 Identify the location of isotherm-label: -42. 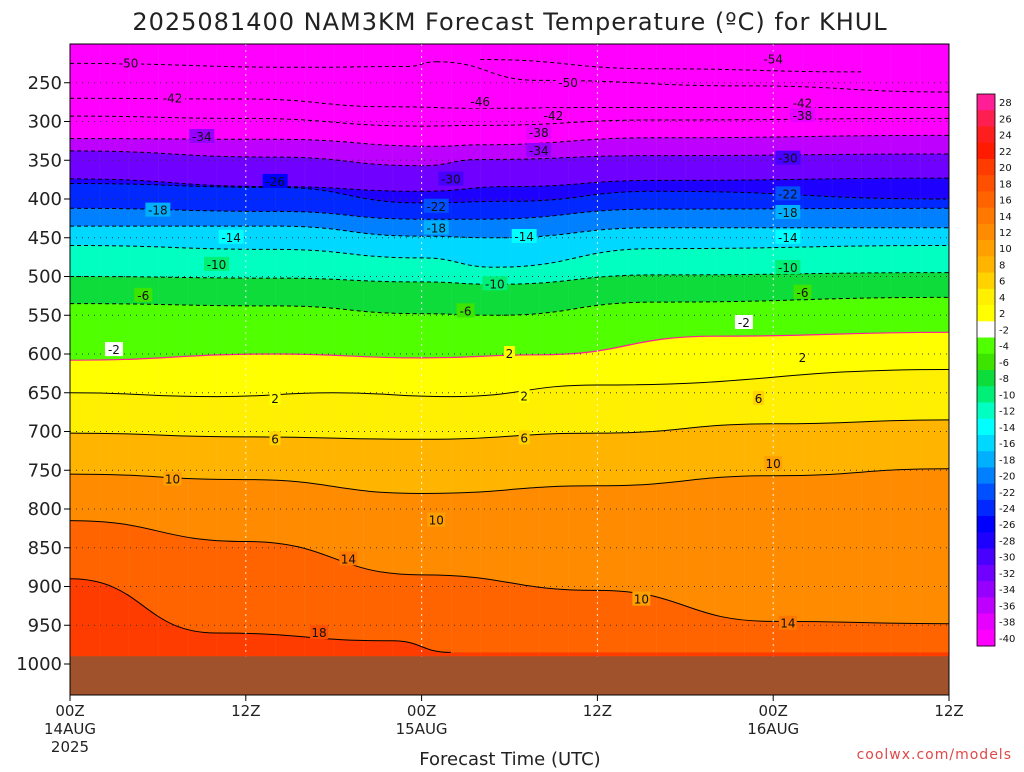
(803, 104).